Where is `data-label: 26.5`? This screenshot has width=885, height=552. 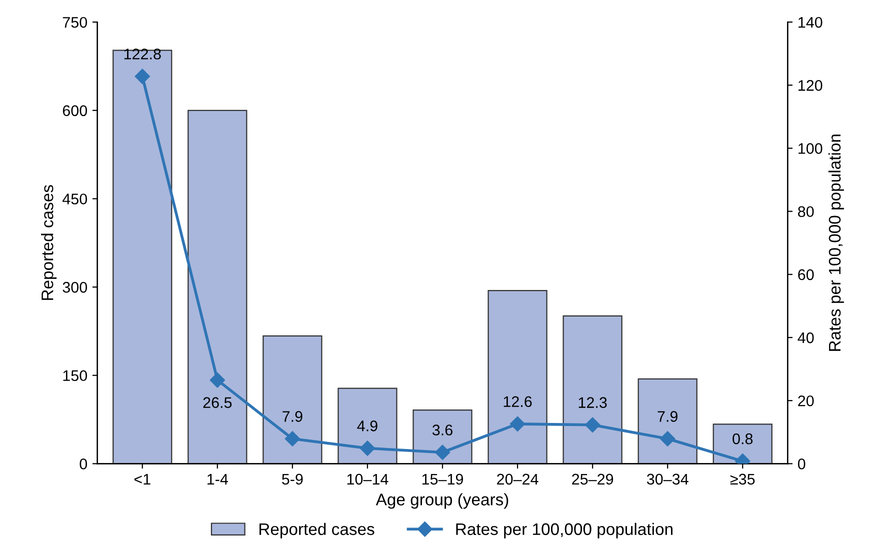
data-label: 26.5 is located at coordinates (217, 402).